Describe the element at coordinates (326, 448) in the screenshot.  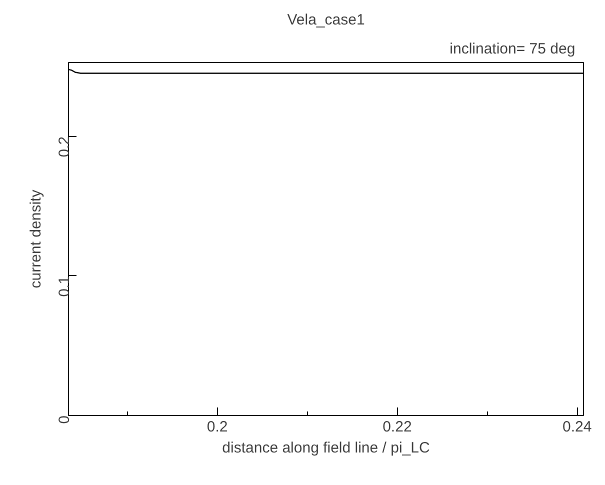
I see `x-axis-title: distance along field line / pi_LC` at that location.